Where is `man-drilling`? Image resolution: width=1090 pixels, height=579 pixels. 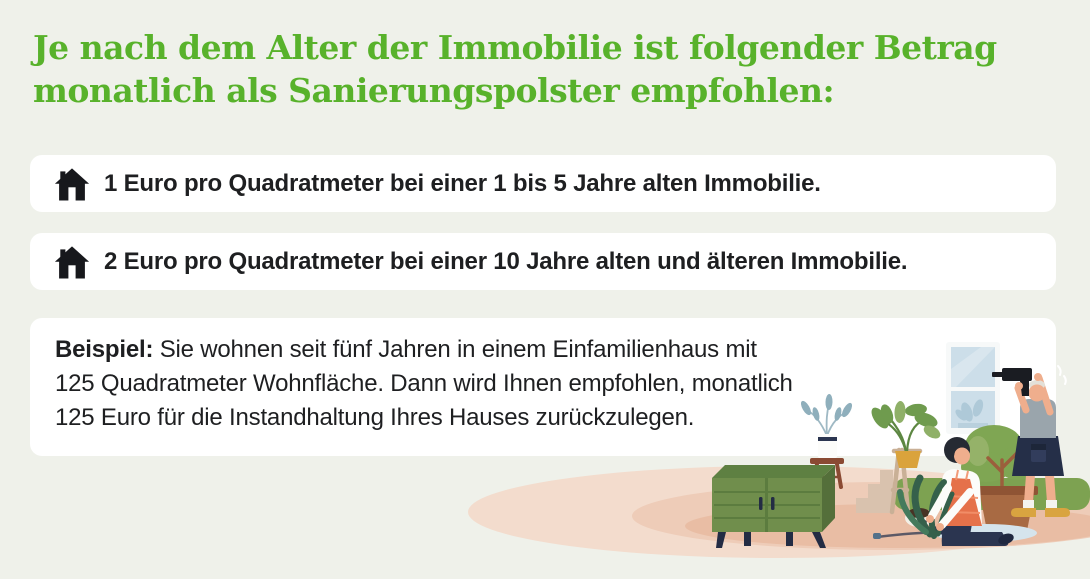 man-drilling is located at coordinates (1031, 441).